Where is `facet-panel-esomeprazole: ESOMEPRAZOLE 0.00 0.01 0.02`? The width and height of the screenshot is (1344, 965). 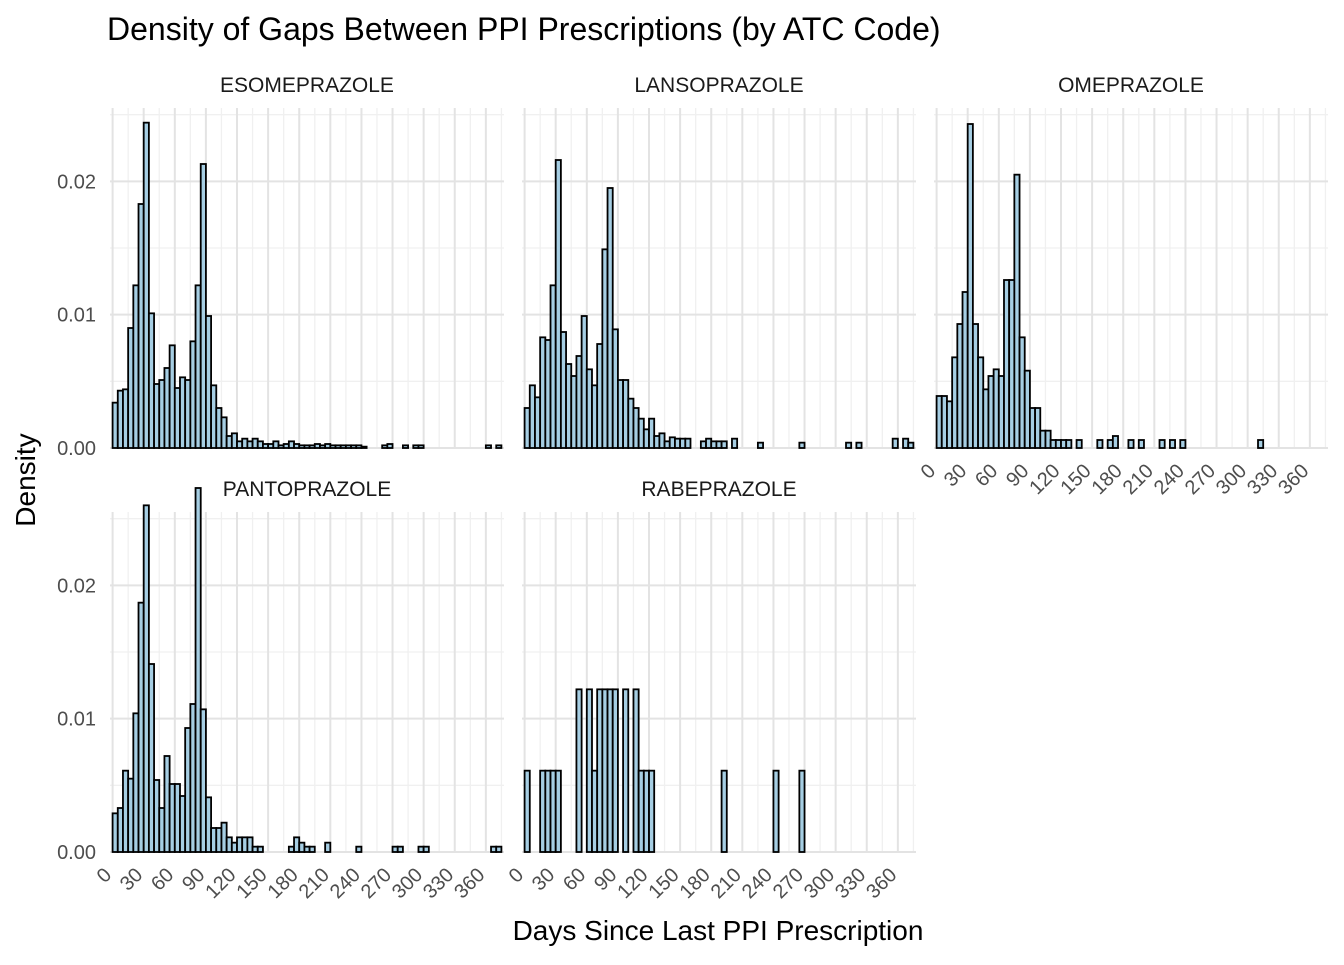 facet-panel-esomeprazole: ESOMEPRAZOLE 0.00 0.01 0.02 is located at coordinates (280, 267).